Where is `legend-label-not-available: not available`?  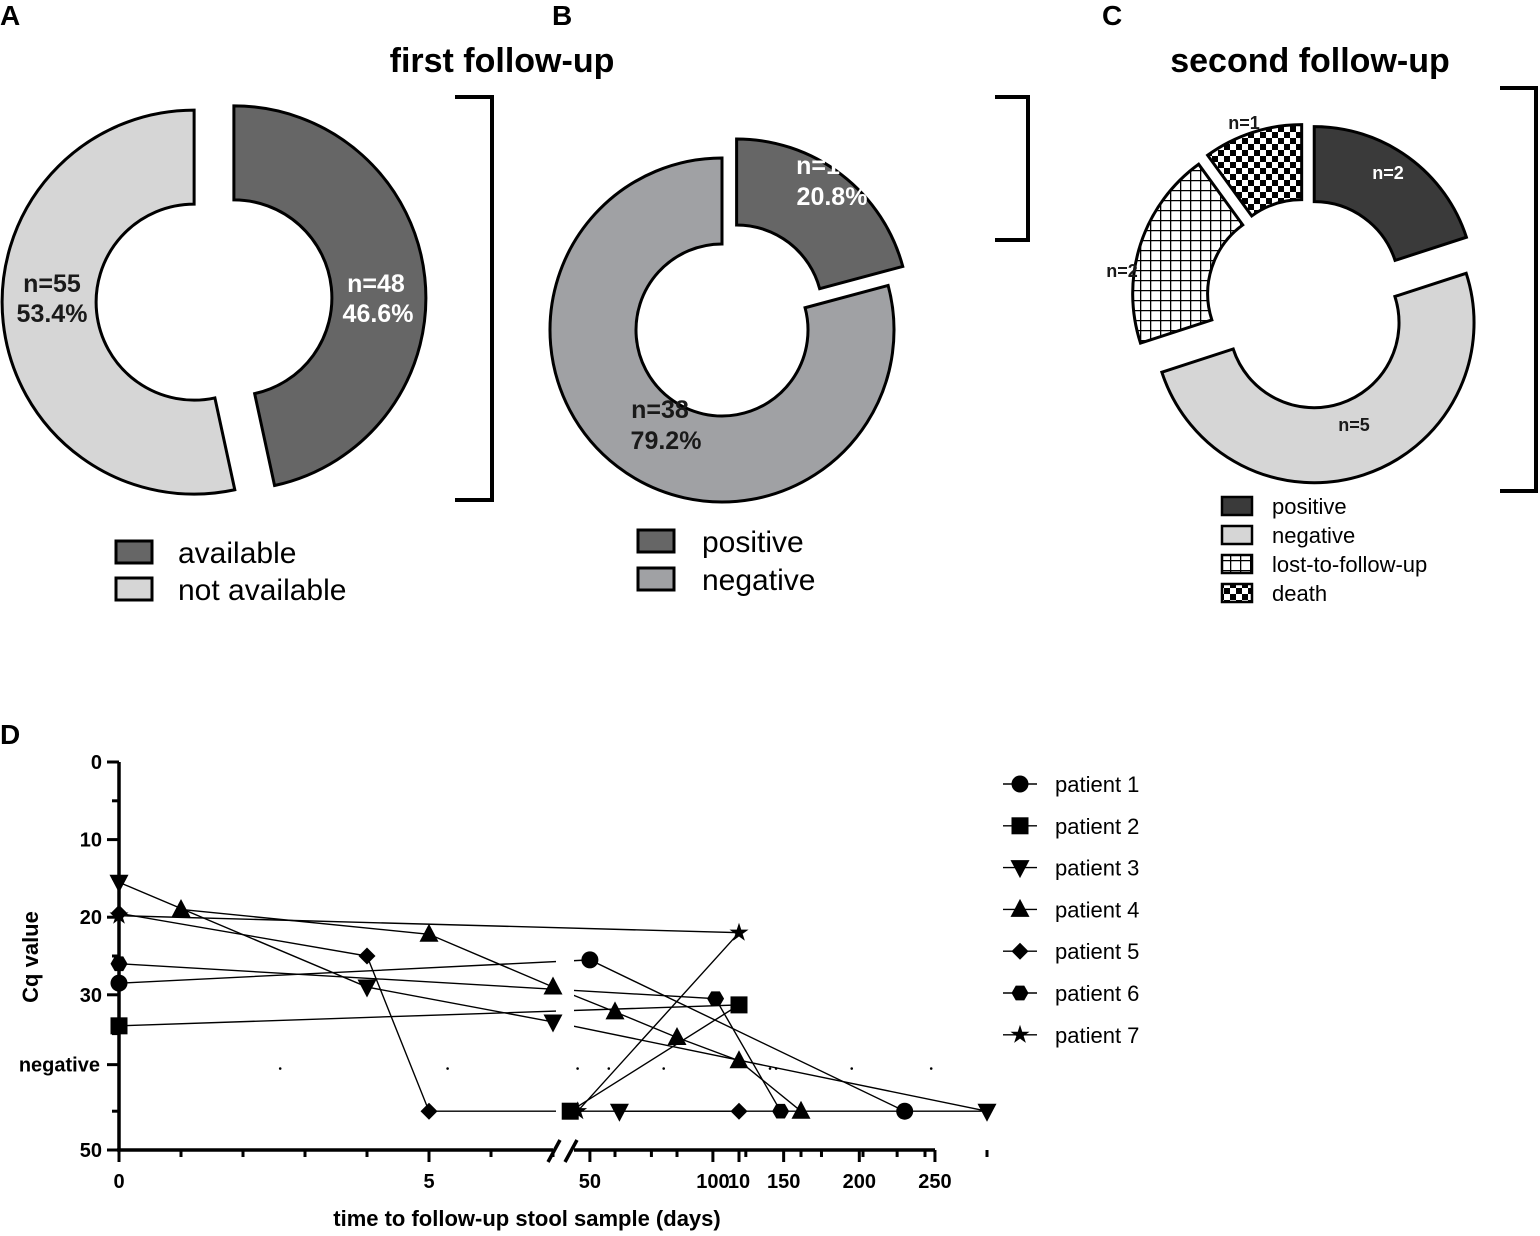
legend-label-not-available: not available is located at coordinates (262, 590).